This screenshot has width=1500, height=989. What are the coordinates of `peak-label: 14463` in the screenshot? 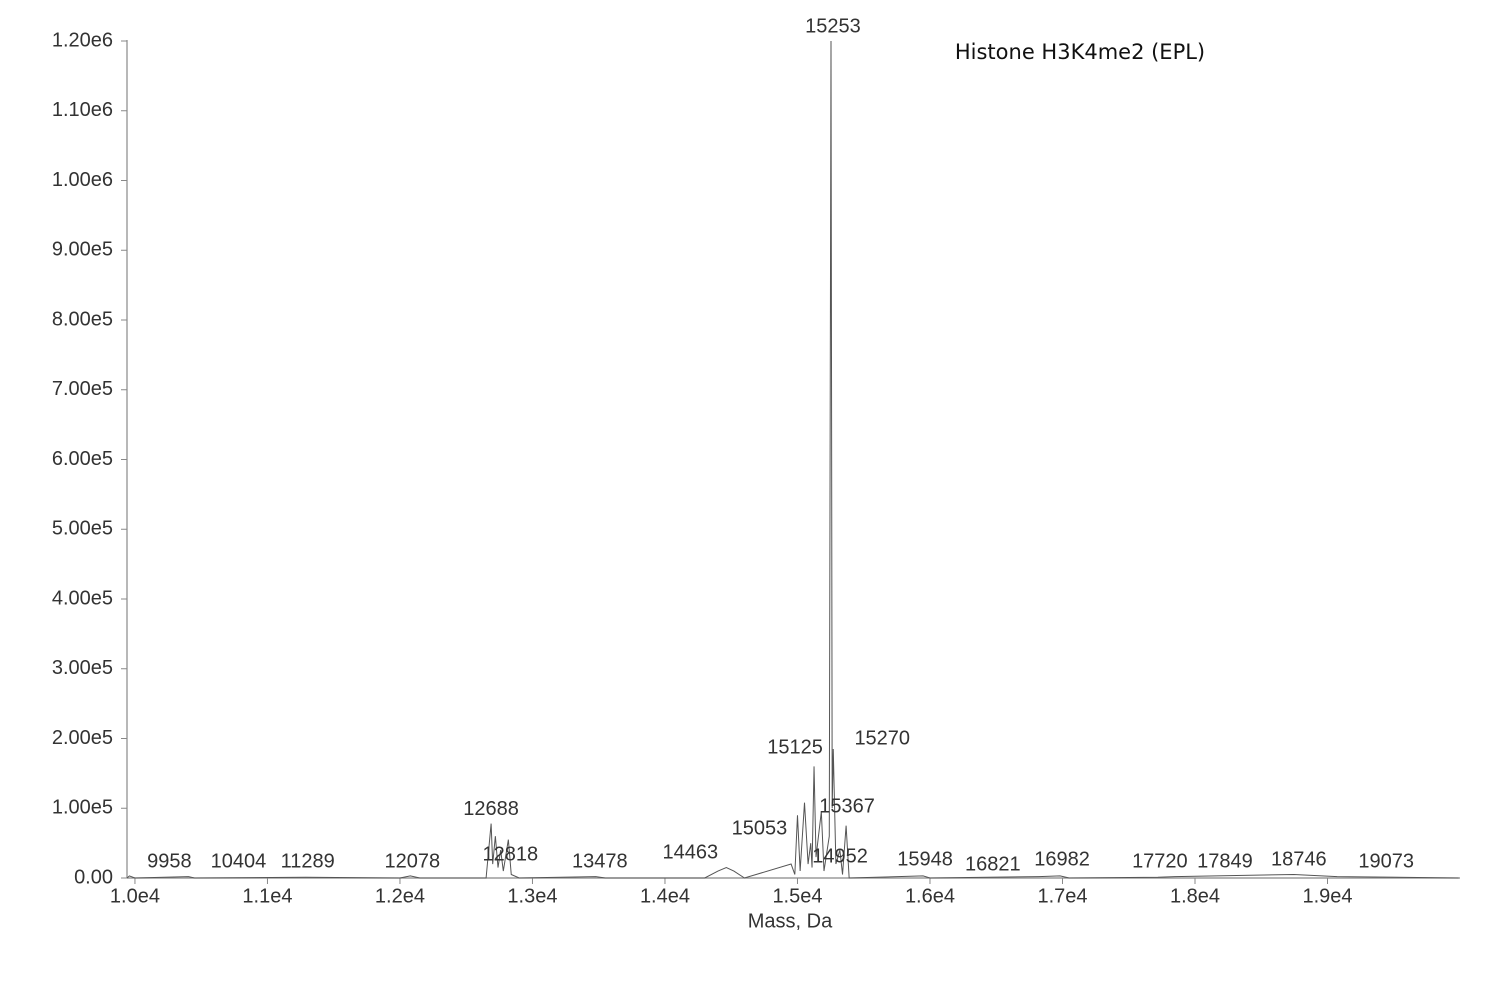 It's located at (691, 852).